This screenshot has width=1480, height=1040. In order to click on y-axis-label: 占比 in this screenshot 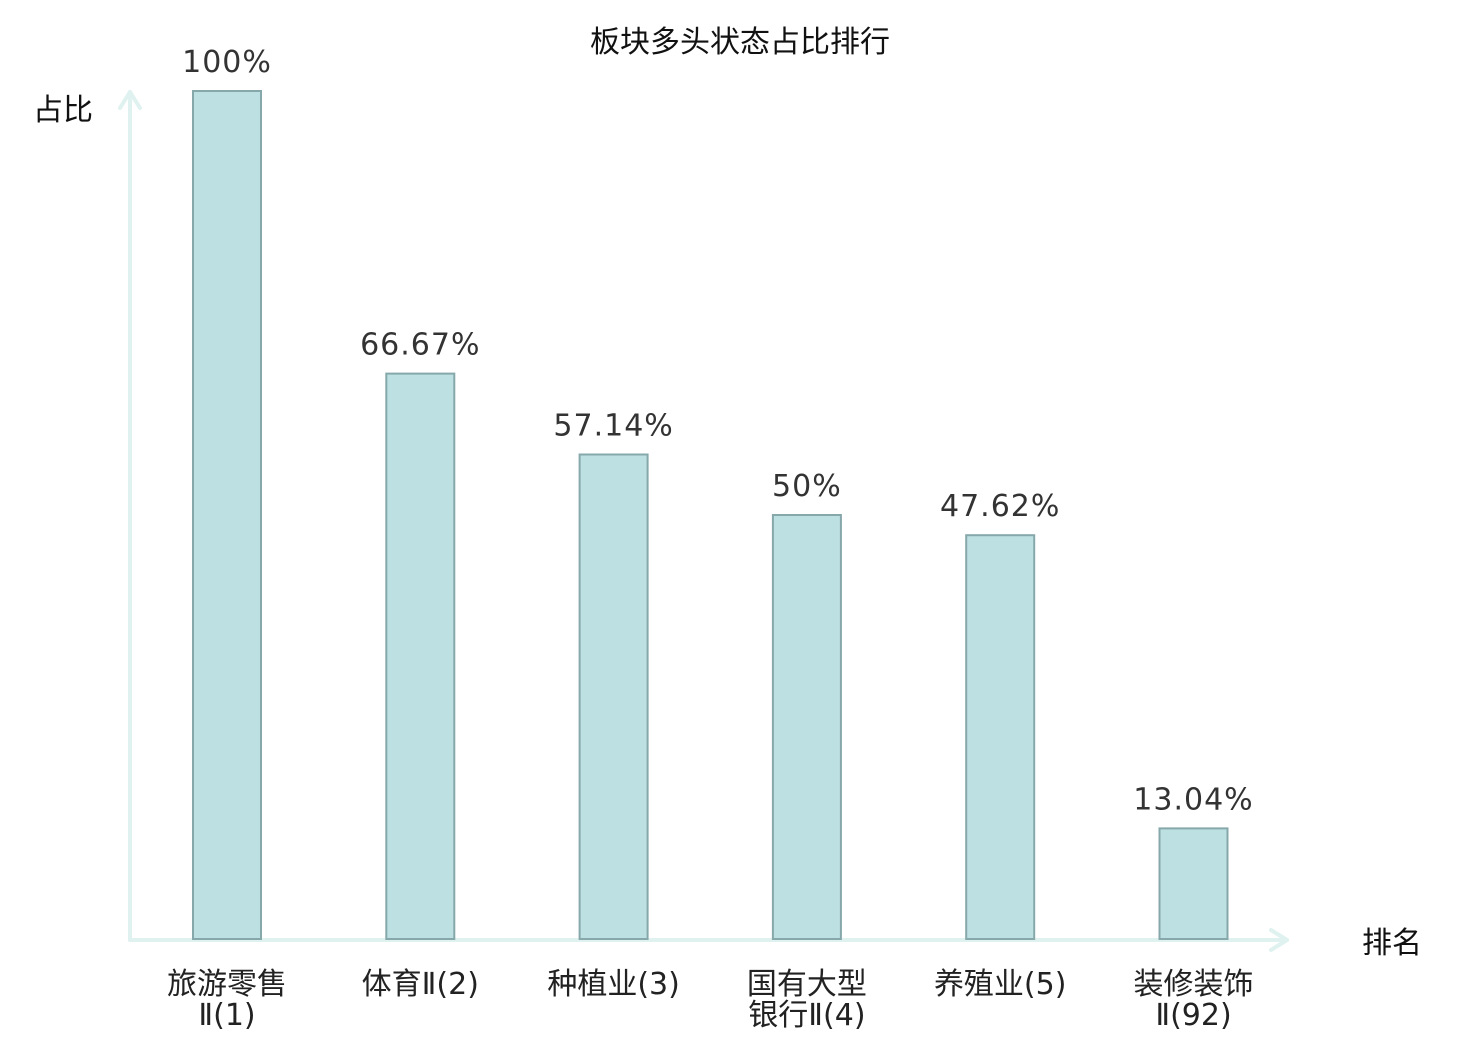, I will do `click(63, 110)`.